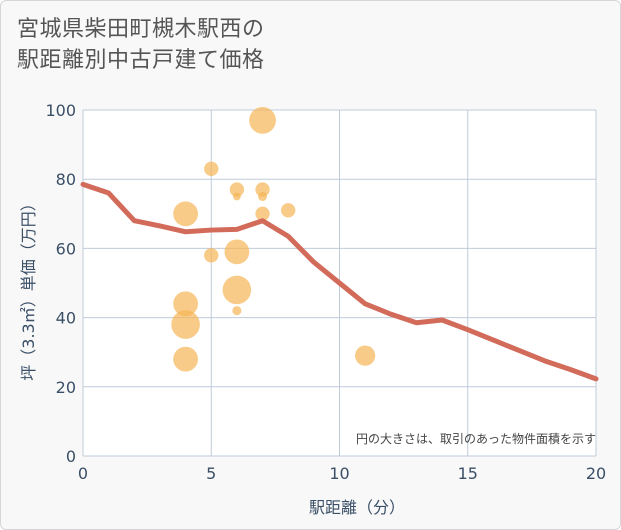  What do you see at coordinates (468, 473) in the screenshot?
I see `x-tick-label: 15` at bounding box center [468, 473].